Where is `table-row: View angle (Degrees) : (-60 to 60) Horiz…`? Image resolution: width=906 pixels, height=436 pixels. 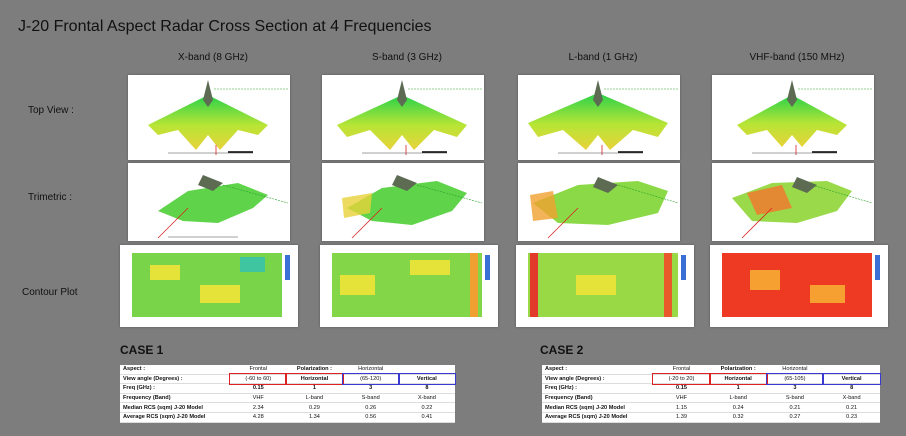
table-row: View angle (Degrees) : (-60 to 60) Horiz… is located at coordinates (287, 379).